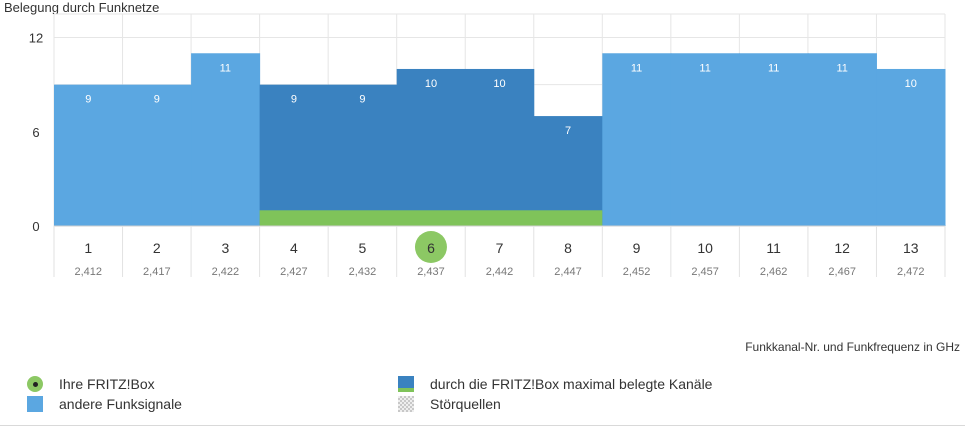 The image size is (965, 430). What do you see at coordinates (294, 272) in the screenshot?
I see `x-tick-label-frequency: 2,427` at bounding box center [294, 272].